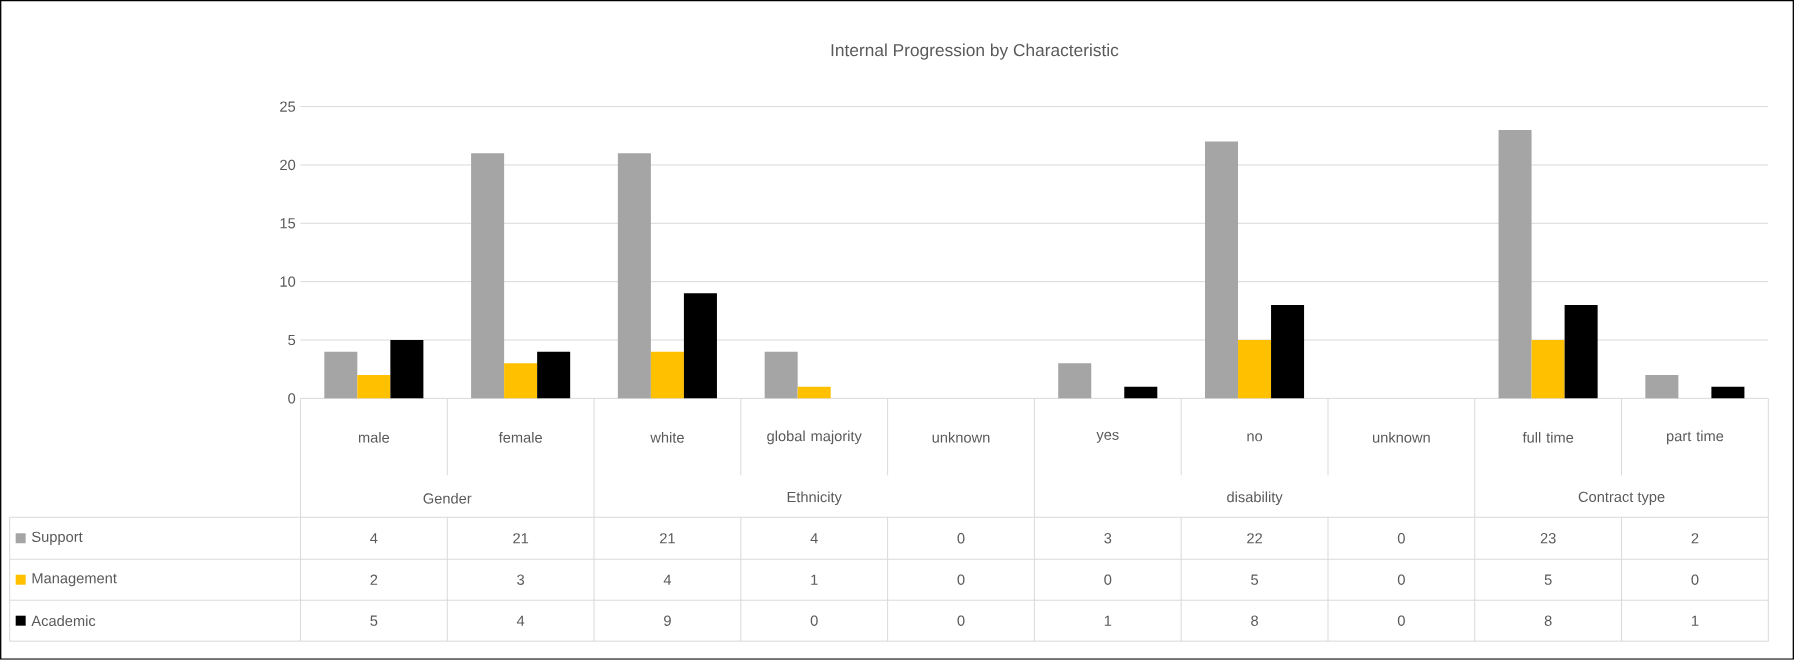  Describe the element at coordinates (292, 398) in the screenshot. I see `y-tick-label: 0` at that location.